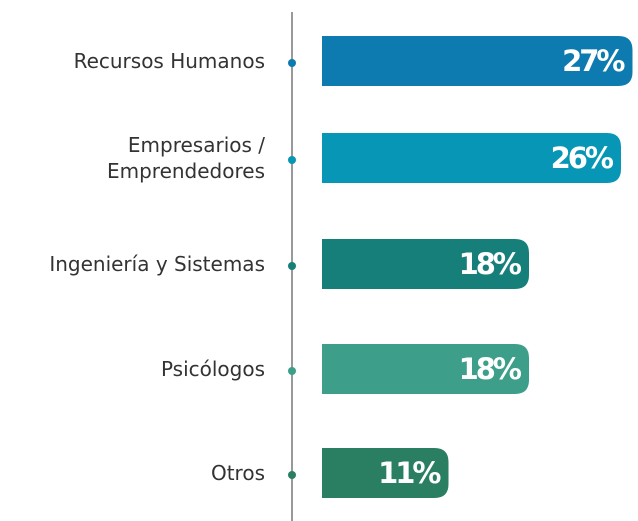  Describe the element at coordinates (157, 264) in the screenshot. I see `category-label: Ingeniería y Sistemas` at that location.